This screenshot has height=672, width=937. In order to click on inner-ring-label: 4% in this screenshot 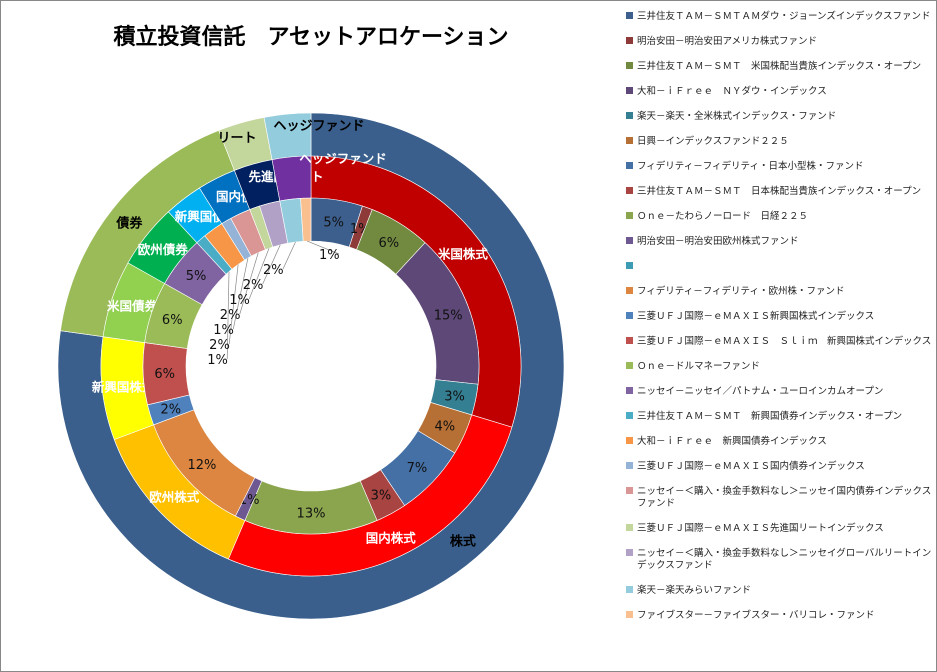, I will do `click(444, 427)`.